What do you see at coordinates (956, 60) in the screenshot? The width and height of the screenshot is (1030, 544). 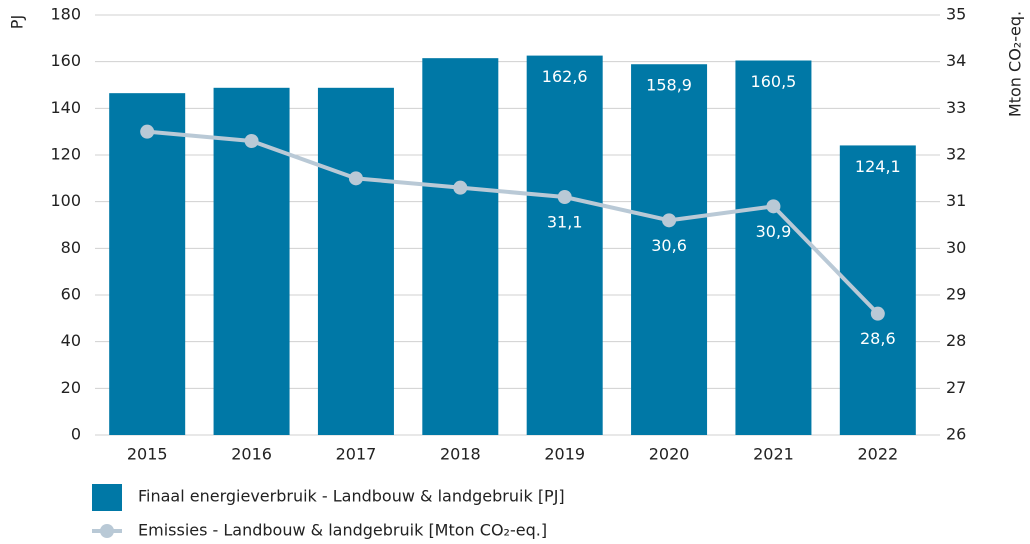 I see `y2-tick-label: 34` at bounding box center [956, 60].